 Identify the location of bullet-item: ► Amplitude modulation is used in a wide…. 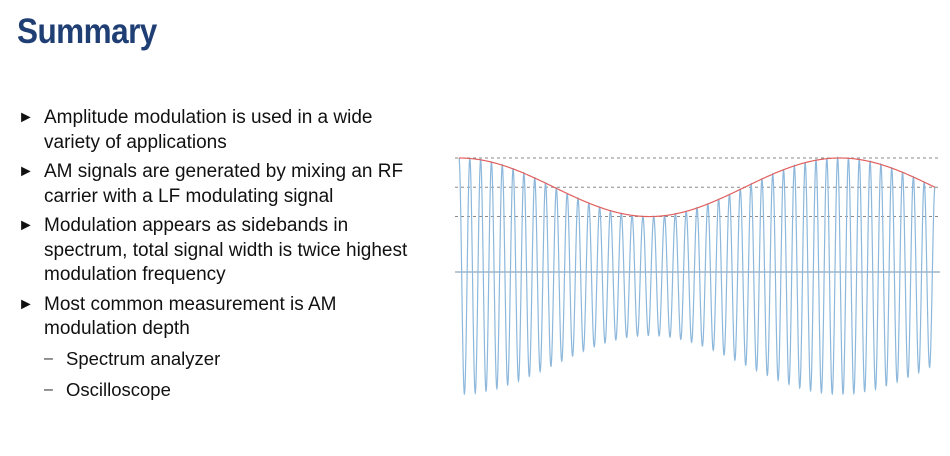
(223, 130).